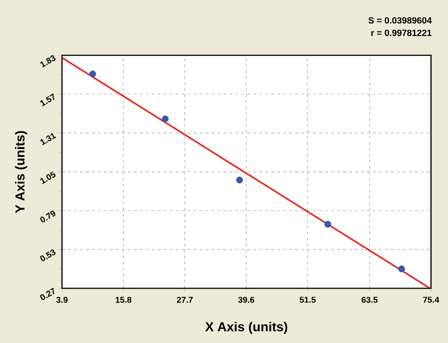 This screenshot has width=448, height=343. I want to click on y-axis-title: Y Axis (units), so click(21, 172).